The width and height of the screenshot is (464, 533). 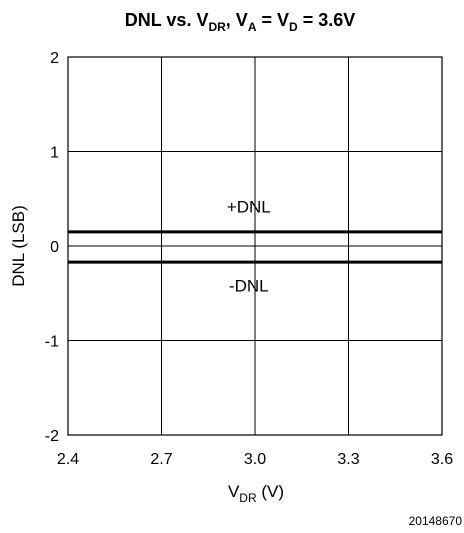 I want to click on y-tick-label: 1, so click(x=54, y=153).